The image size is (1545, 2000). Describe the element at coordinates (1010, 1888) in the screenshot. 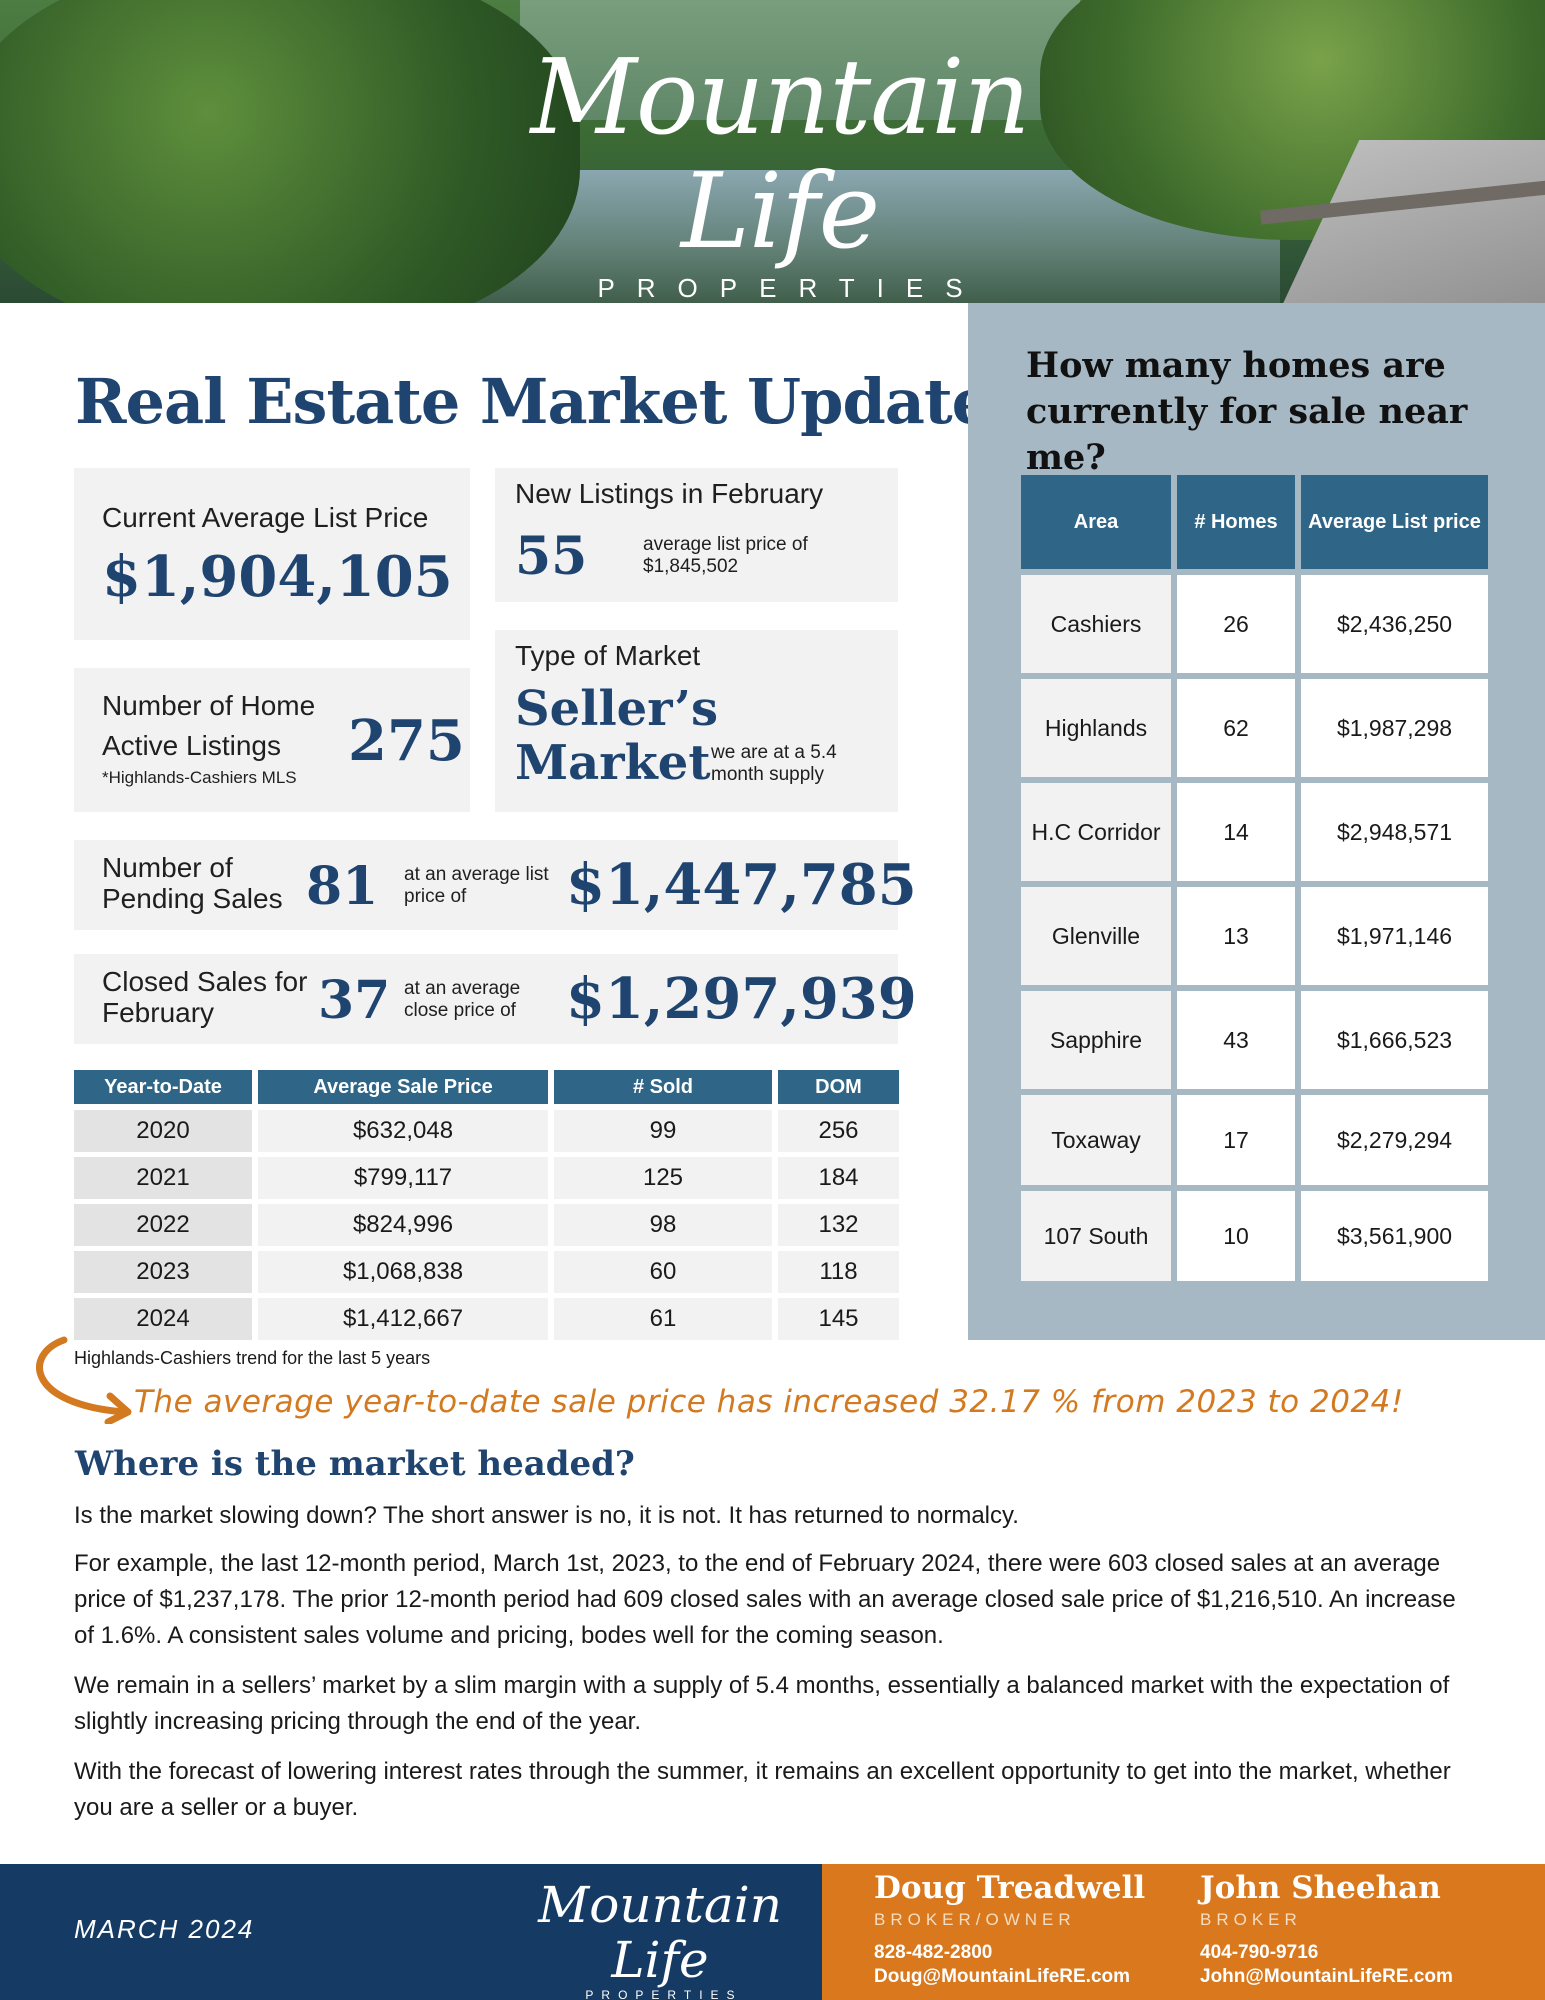

I see `agent-name: Doug Treadwell` at that location.